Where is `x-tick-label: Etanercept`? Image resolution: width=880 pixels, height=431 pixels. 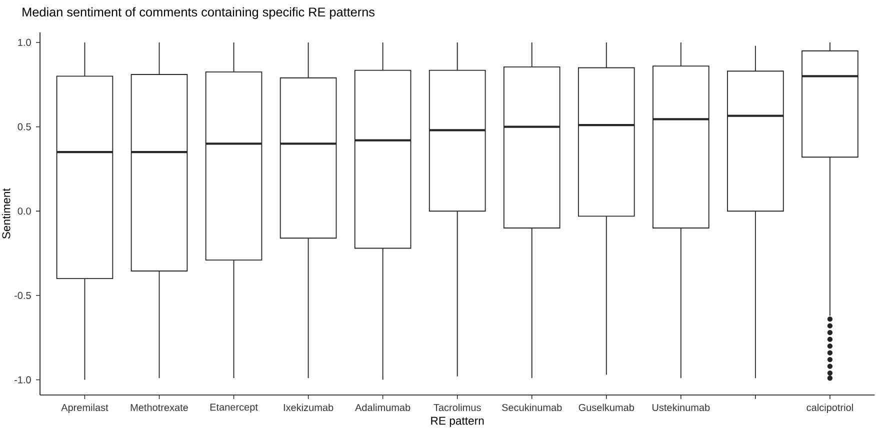
x-tick-label: Etanercept is located at coordinates (234, 408).